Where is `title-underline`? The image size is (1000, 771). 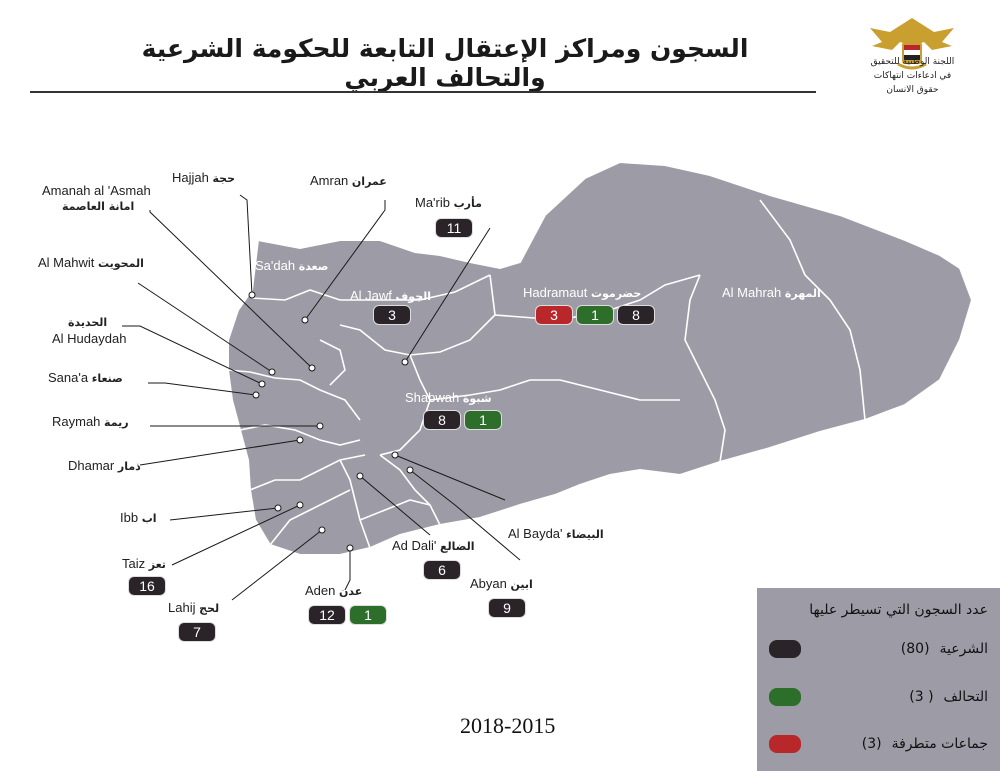
title-underline is located at coordinates (423, 92).